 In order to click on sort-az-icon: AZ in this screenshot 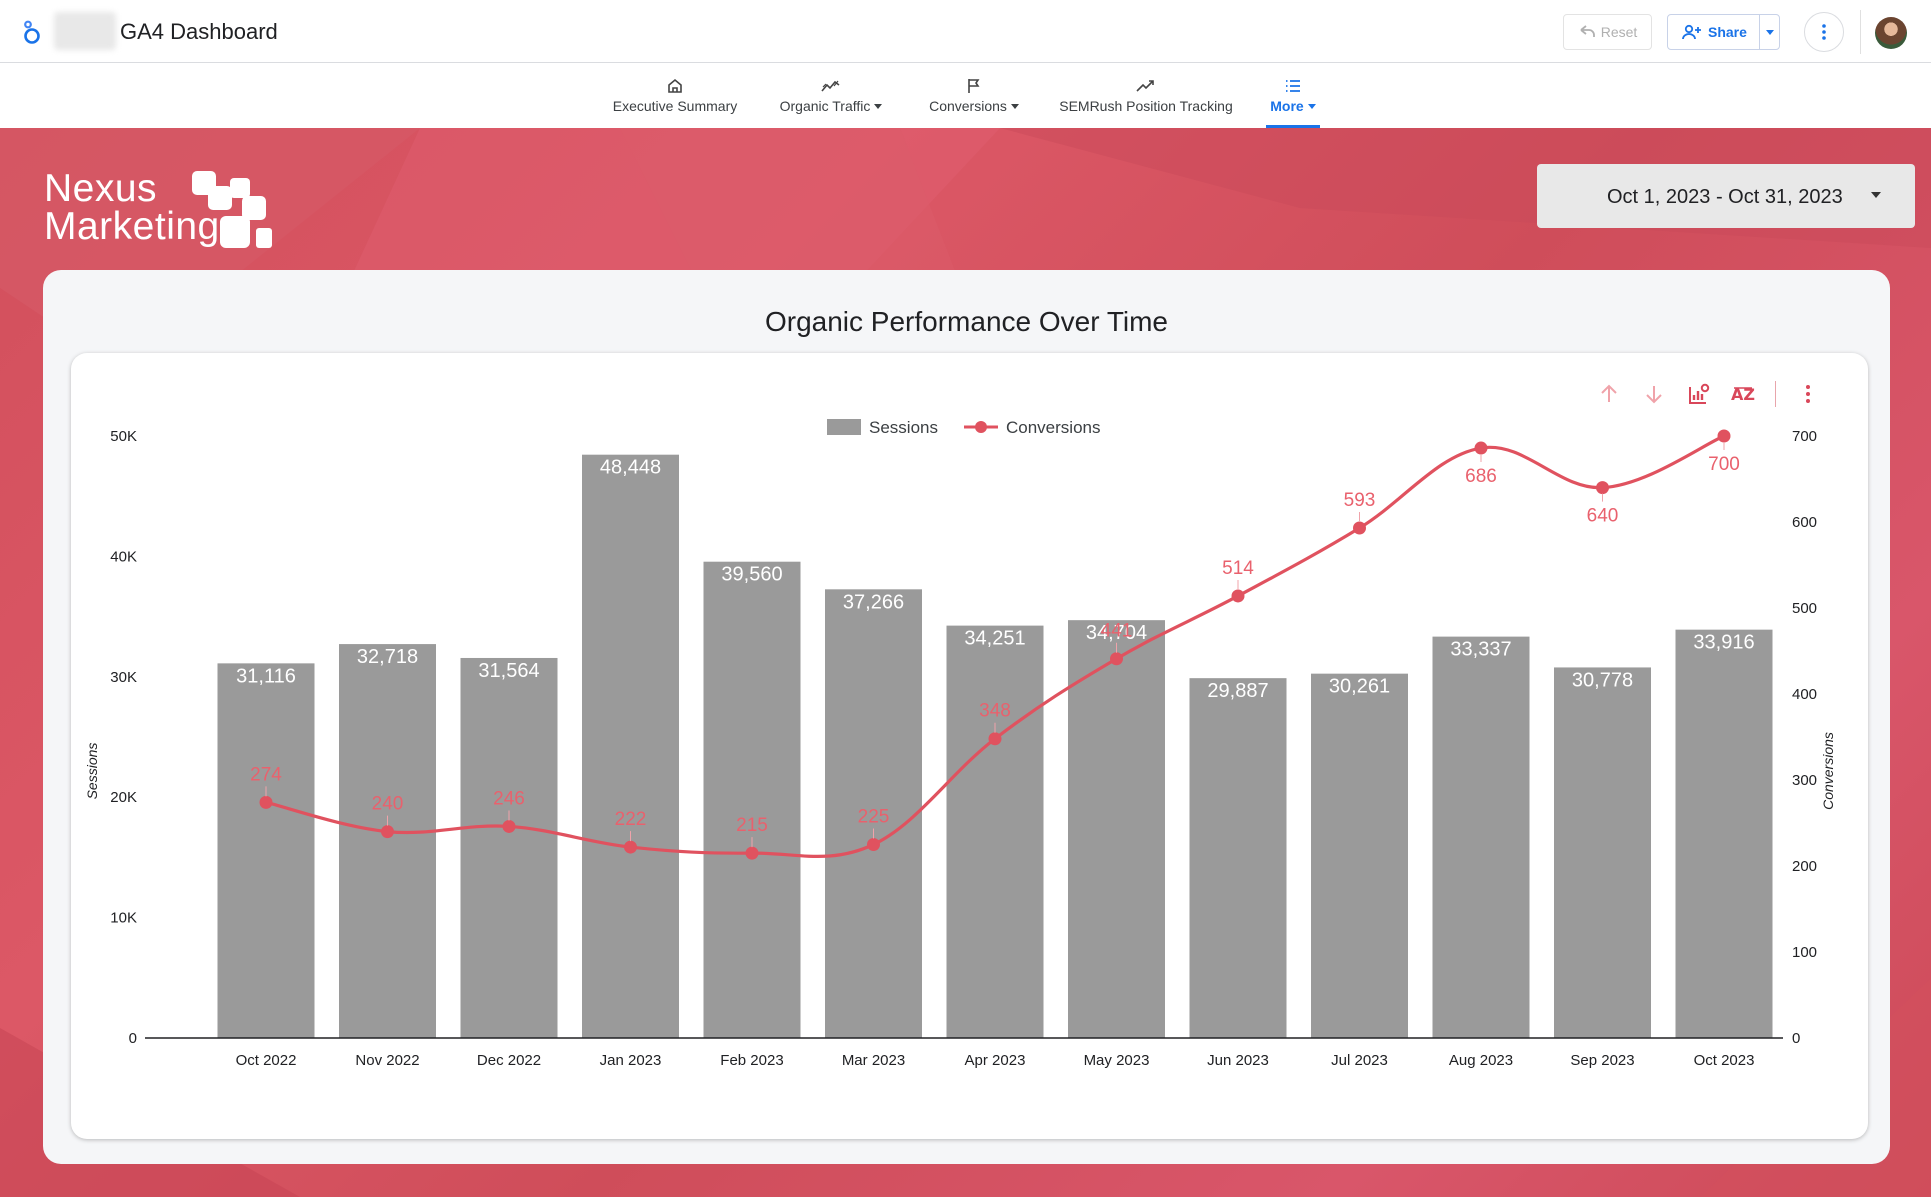, I will do `click(1743, 394)`.